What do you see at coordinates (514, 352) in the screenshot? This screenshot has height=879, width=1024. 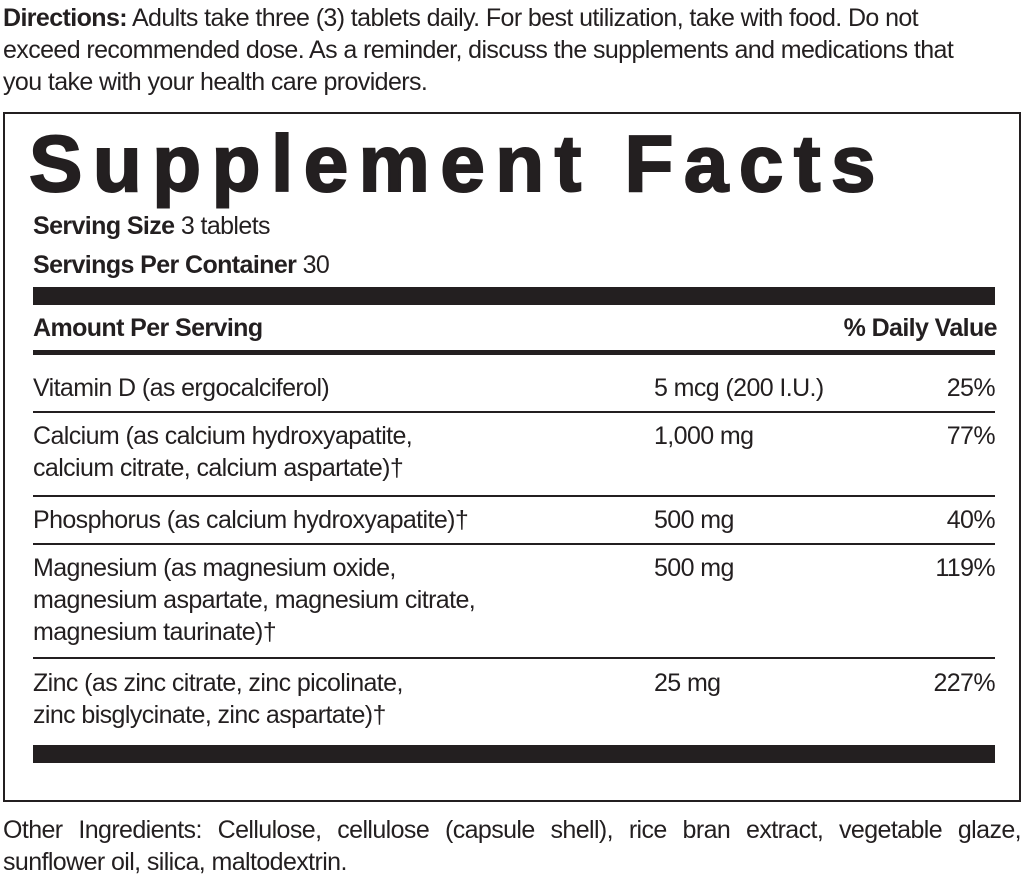 I see `medium-divider` at bounding box center [514, 352].